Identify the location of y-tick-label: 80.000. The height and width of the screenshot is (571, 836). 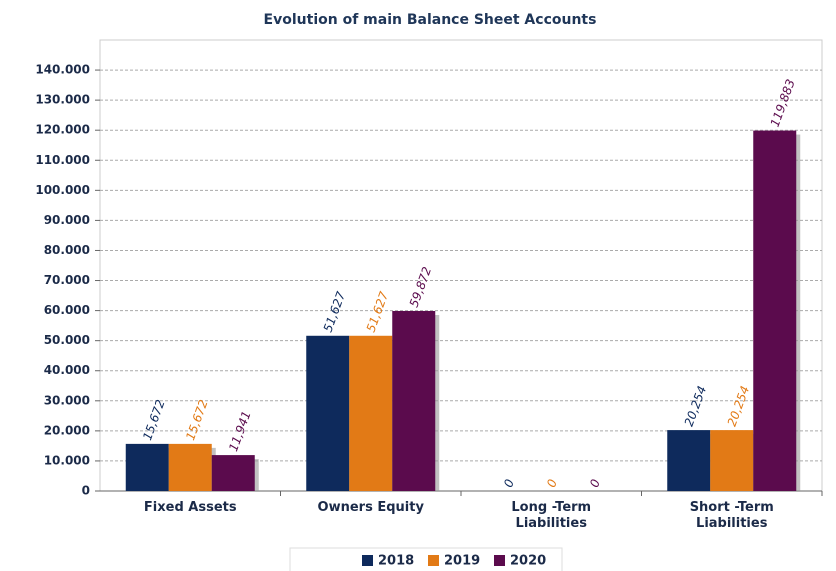
(67, 250).